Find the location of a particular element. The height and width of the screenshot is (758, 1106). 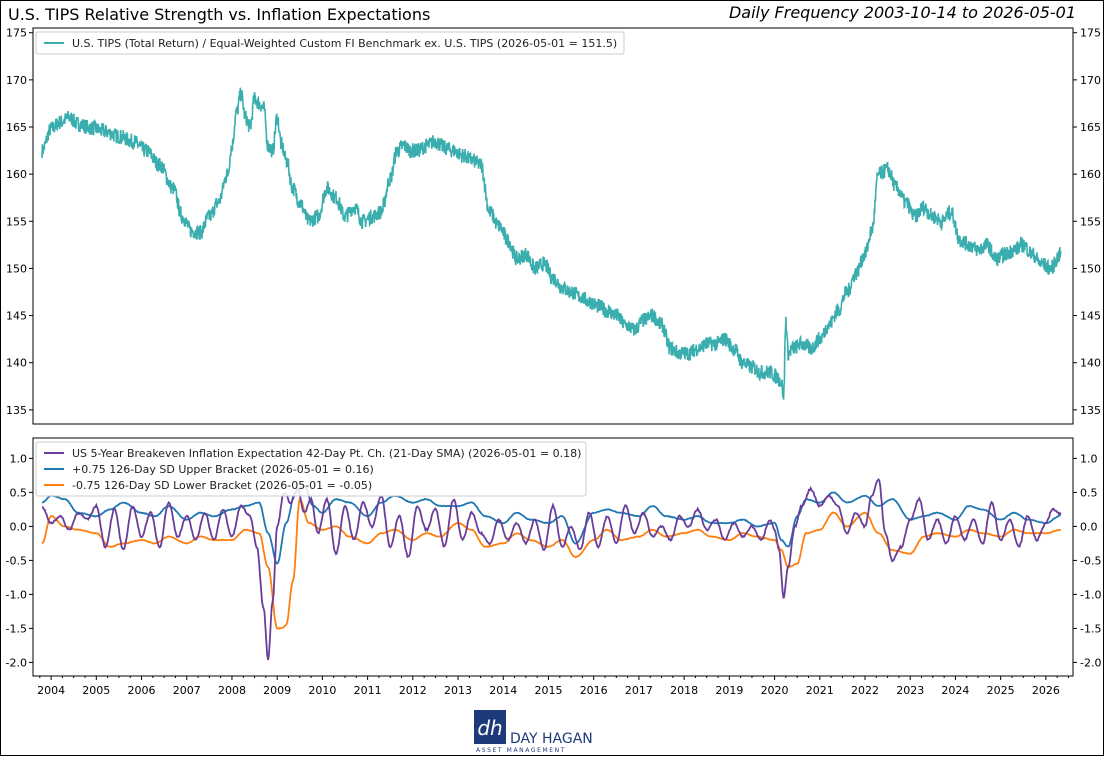

xtick-label: 2013 is located at coordinates (458, 690).